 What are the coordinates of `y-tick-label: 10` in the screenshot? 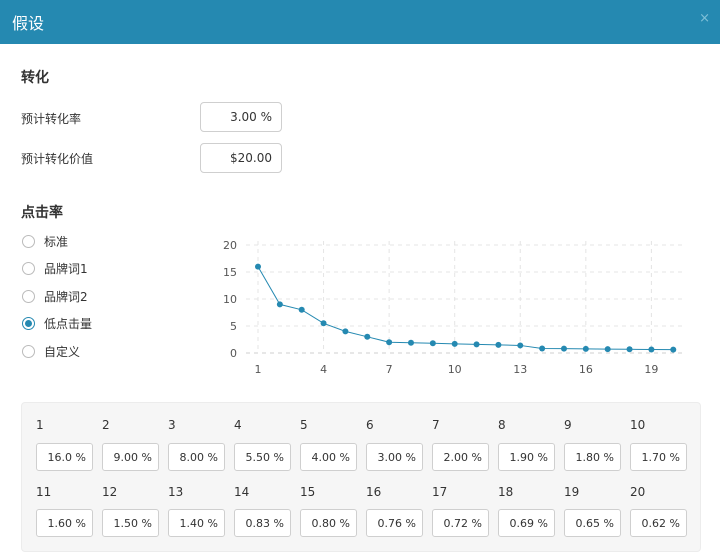 It's located at (230, 299).